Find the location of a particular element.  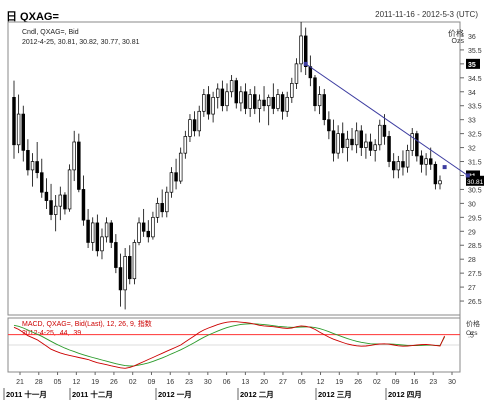

price-tick-label: 27 is located at coordinates (472, 288).